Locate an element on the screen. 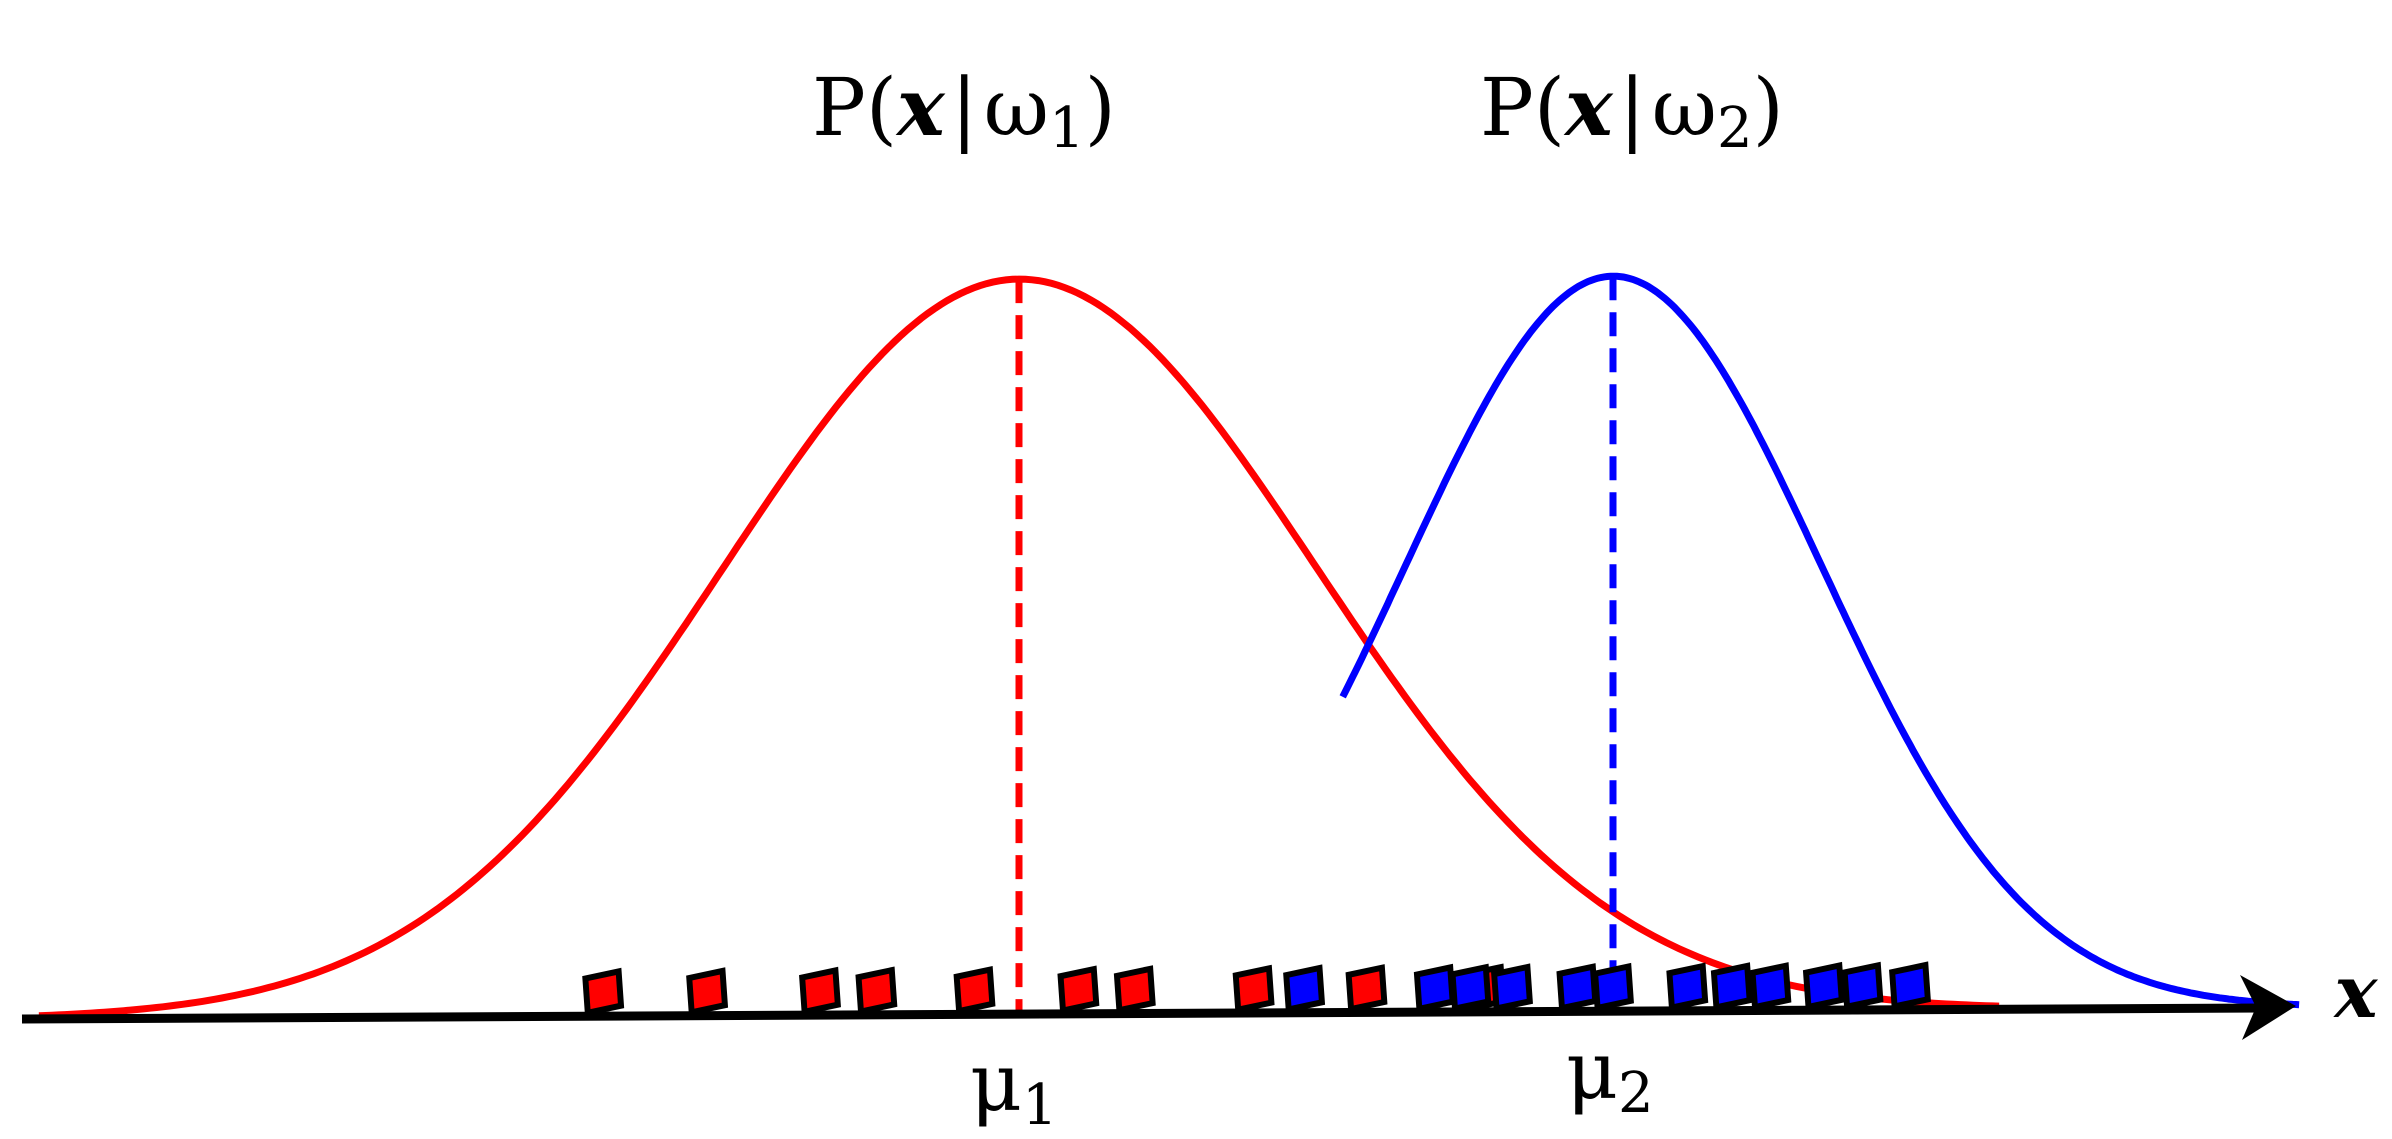 The height and width of the screenshot is (1139, 2392). x-axis-label: x is located at coordinates (2356, 991).